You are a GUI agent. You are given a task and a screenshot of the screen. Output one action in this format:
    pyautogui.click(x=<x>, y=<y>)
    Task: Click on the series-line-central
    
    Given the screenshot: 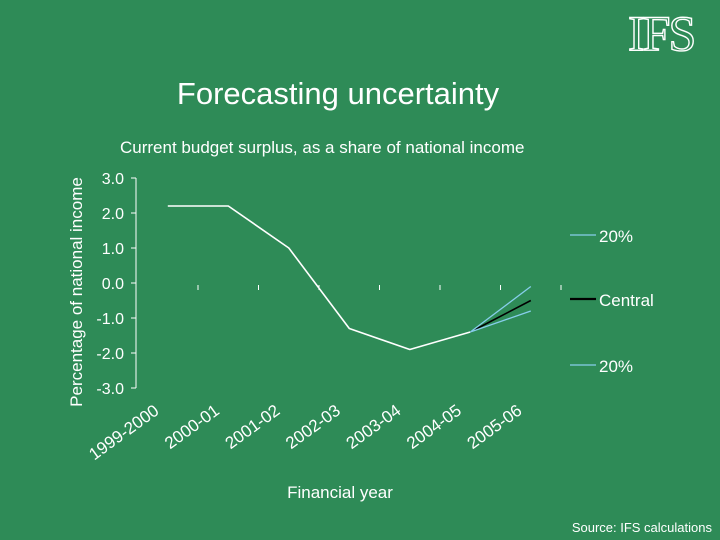 What is the action you would take?
    pyautogui.click(x=500, y=316)
    